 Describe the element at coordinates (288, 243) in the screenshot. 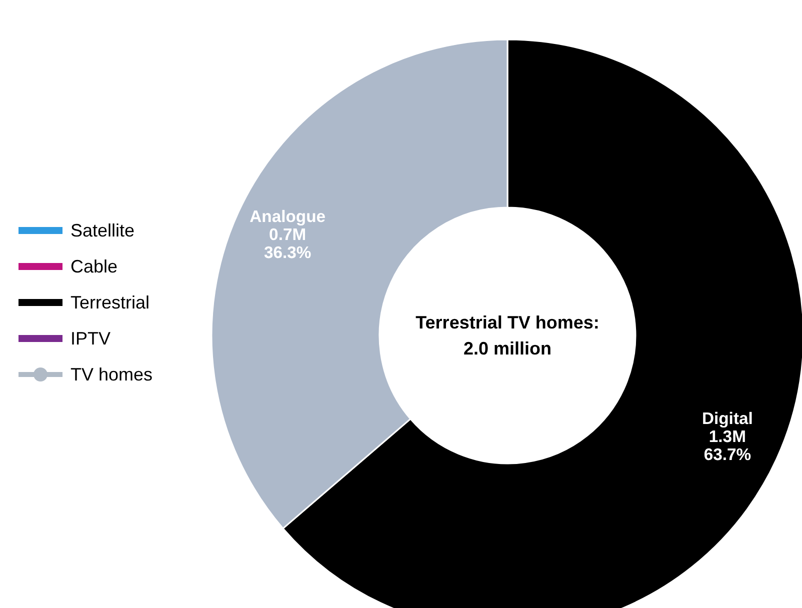

I see `data-label: 0.7M 36.3%` at that location.